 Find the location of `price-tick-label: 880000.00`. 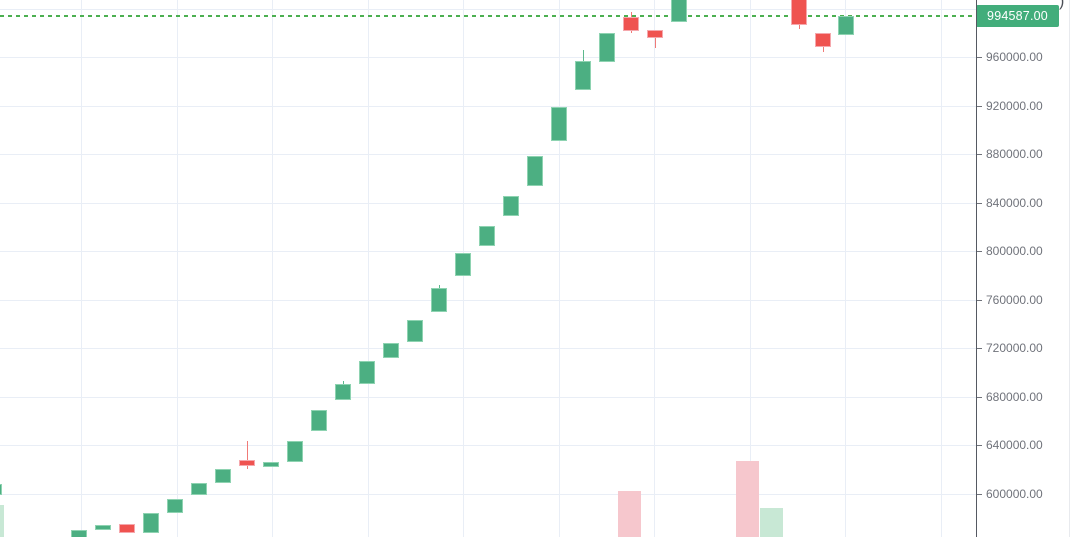

price-tick-label: 880000.00 is located at coordinates (1014, 154).